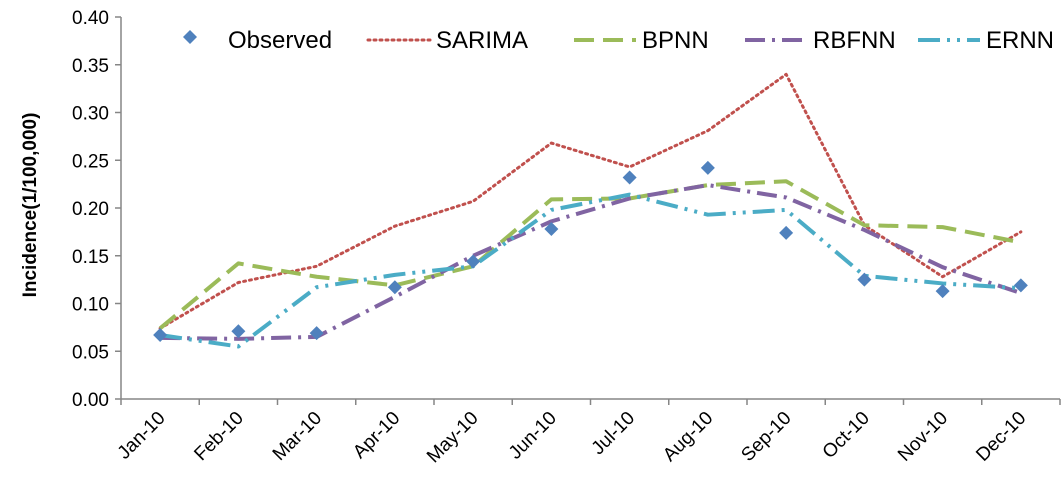  Describe the element at coordinates (90, 400) in the screenshot. I see `y-tick-label: 0.00` at that location.